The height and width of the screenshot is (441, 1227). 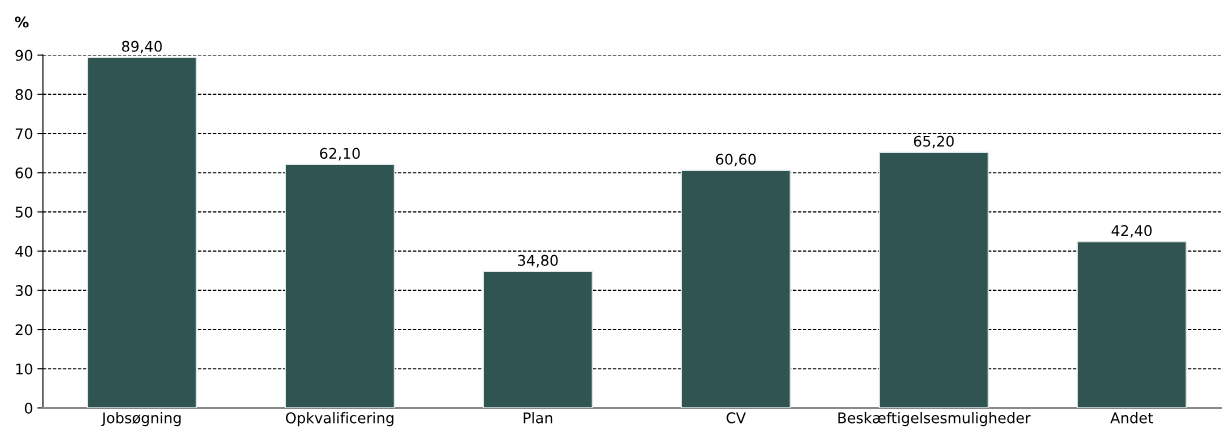 I want to click on x-tick-label: Opkvalificering, so click(x=339, y=419).